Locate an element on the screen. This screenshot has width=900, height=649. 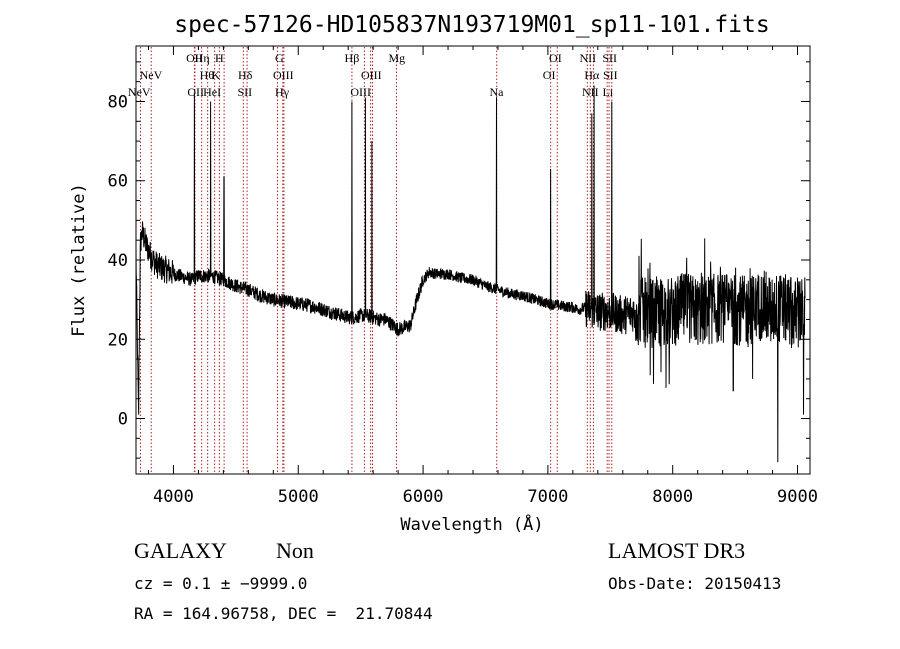
line-marker-label: Li is located at coordinates (607, 92).